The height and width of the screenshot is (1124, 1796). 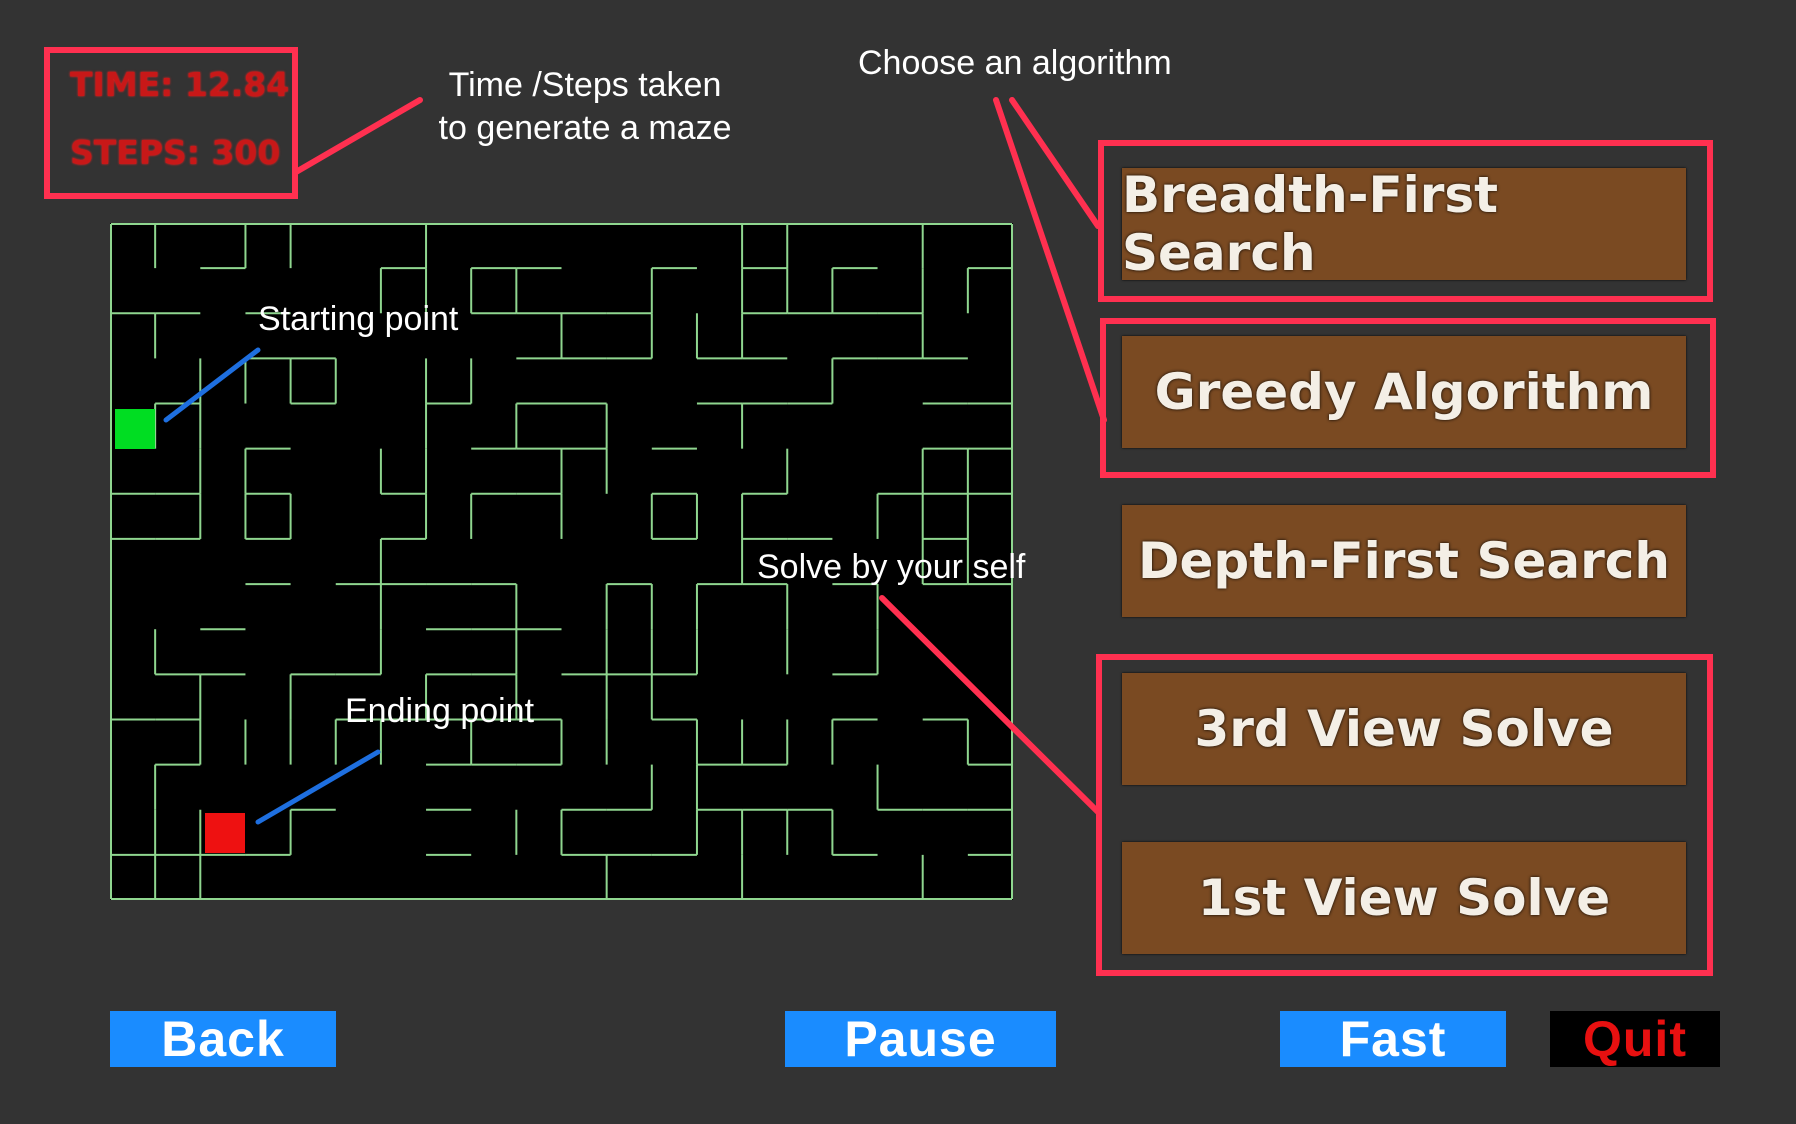 I want to click on pause-button: Pause, so click(x=920, y=1039).